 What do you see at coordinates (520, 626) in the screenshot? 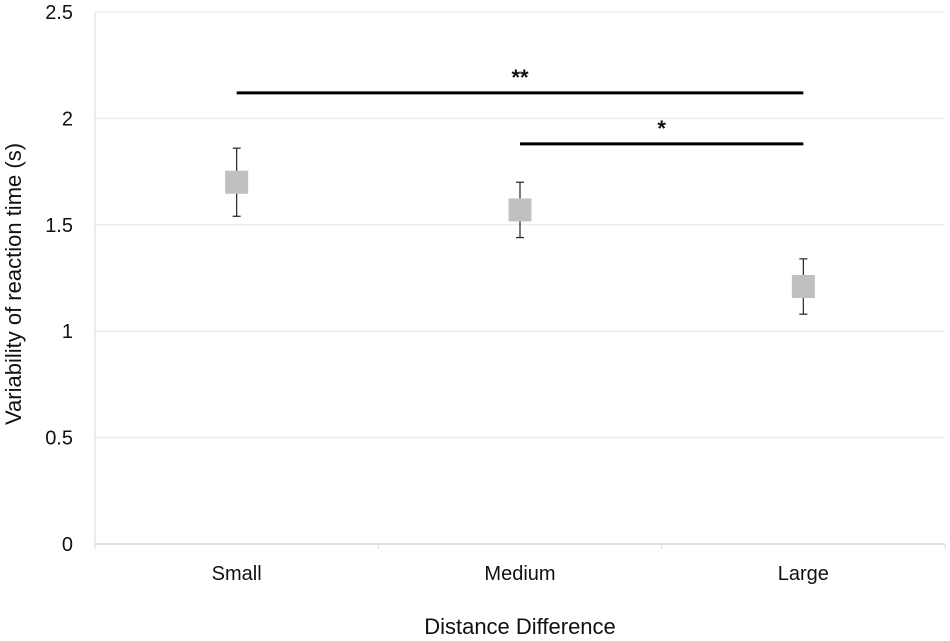
I see `x-axis-title: Distance Difference` at bounding box center [520, 626].